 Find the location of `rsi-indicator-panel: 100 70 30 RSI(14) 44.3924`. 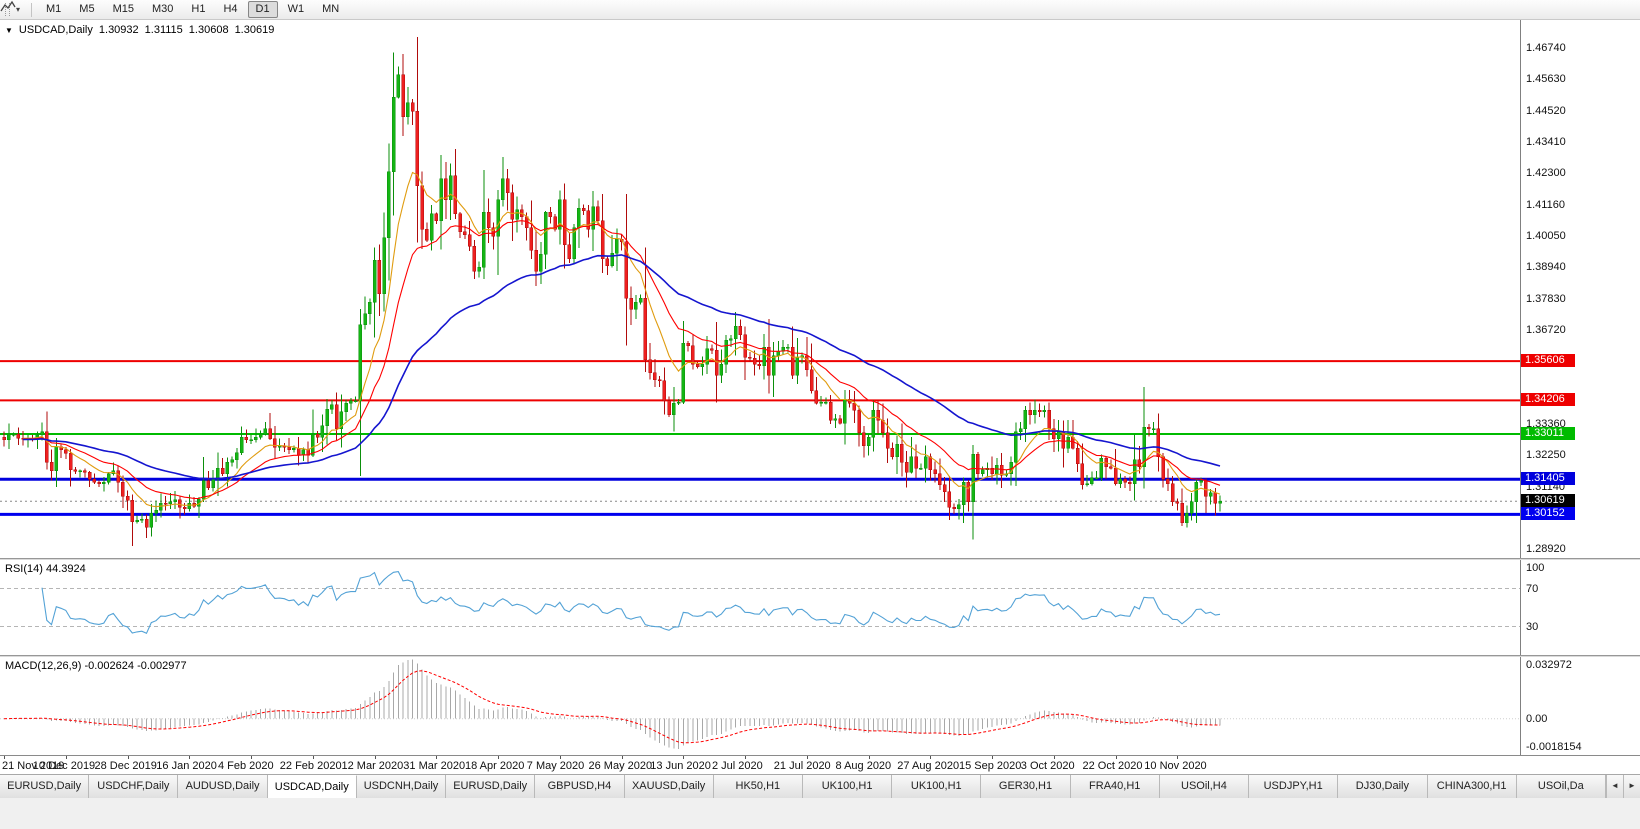

rsi-indicator-panel: 100 70 30 RSI(14) 44.3924 is located at coordinates (820, 607).